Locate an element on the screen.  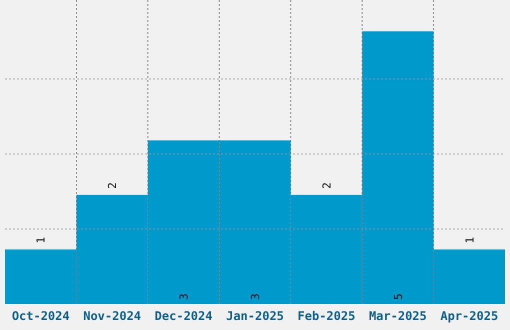
x-tick-label: Oct-2024 is located at coordinates (41, 316).